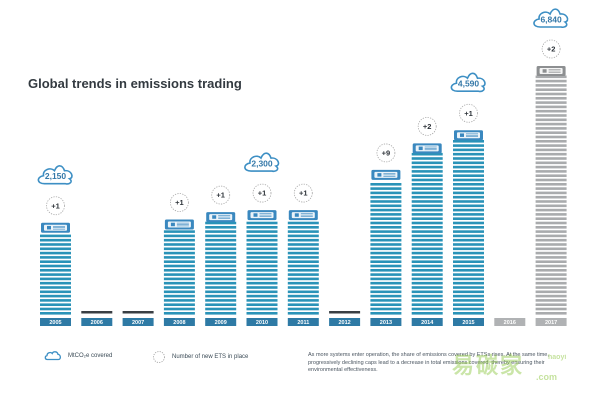  I want to click on year-label: 2009, so click(221, 323).